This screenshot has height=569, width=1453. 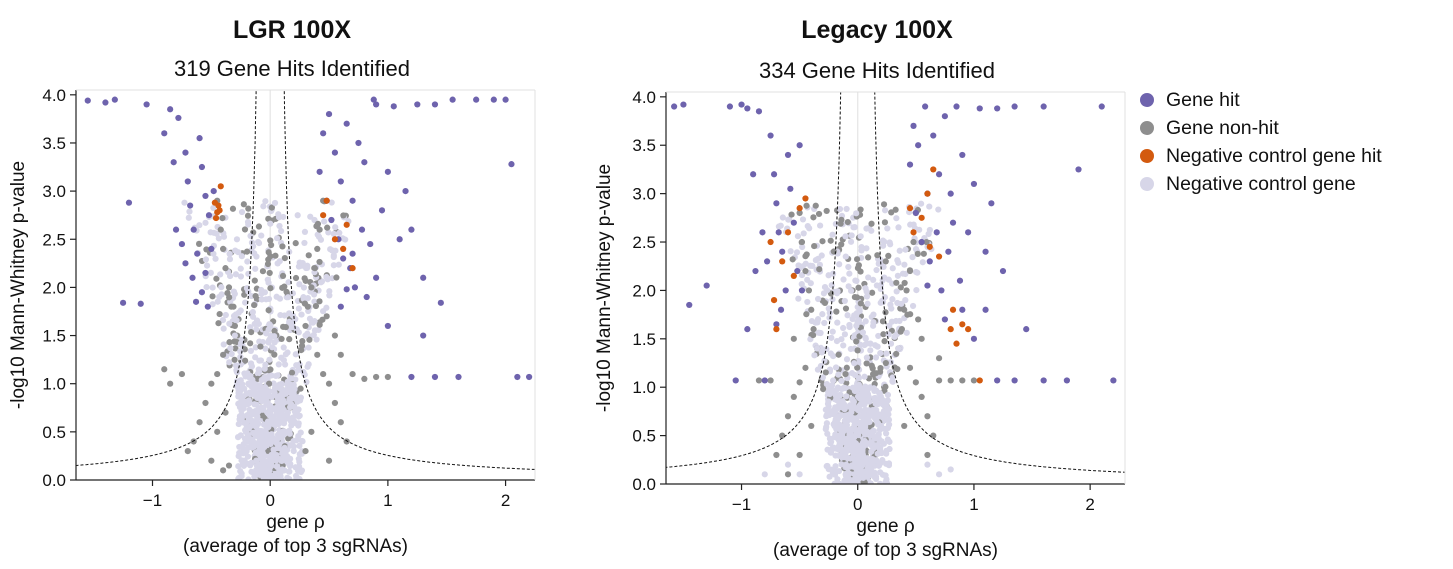 I want to click on y-tick-label: 3.5, so click(x=644, y=145).